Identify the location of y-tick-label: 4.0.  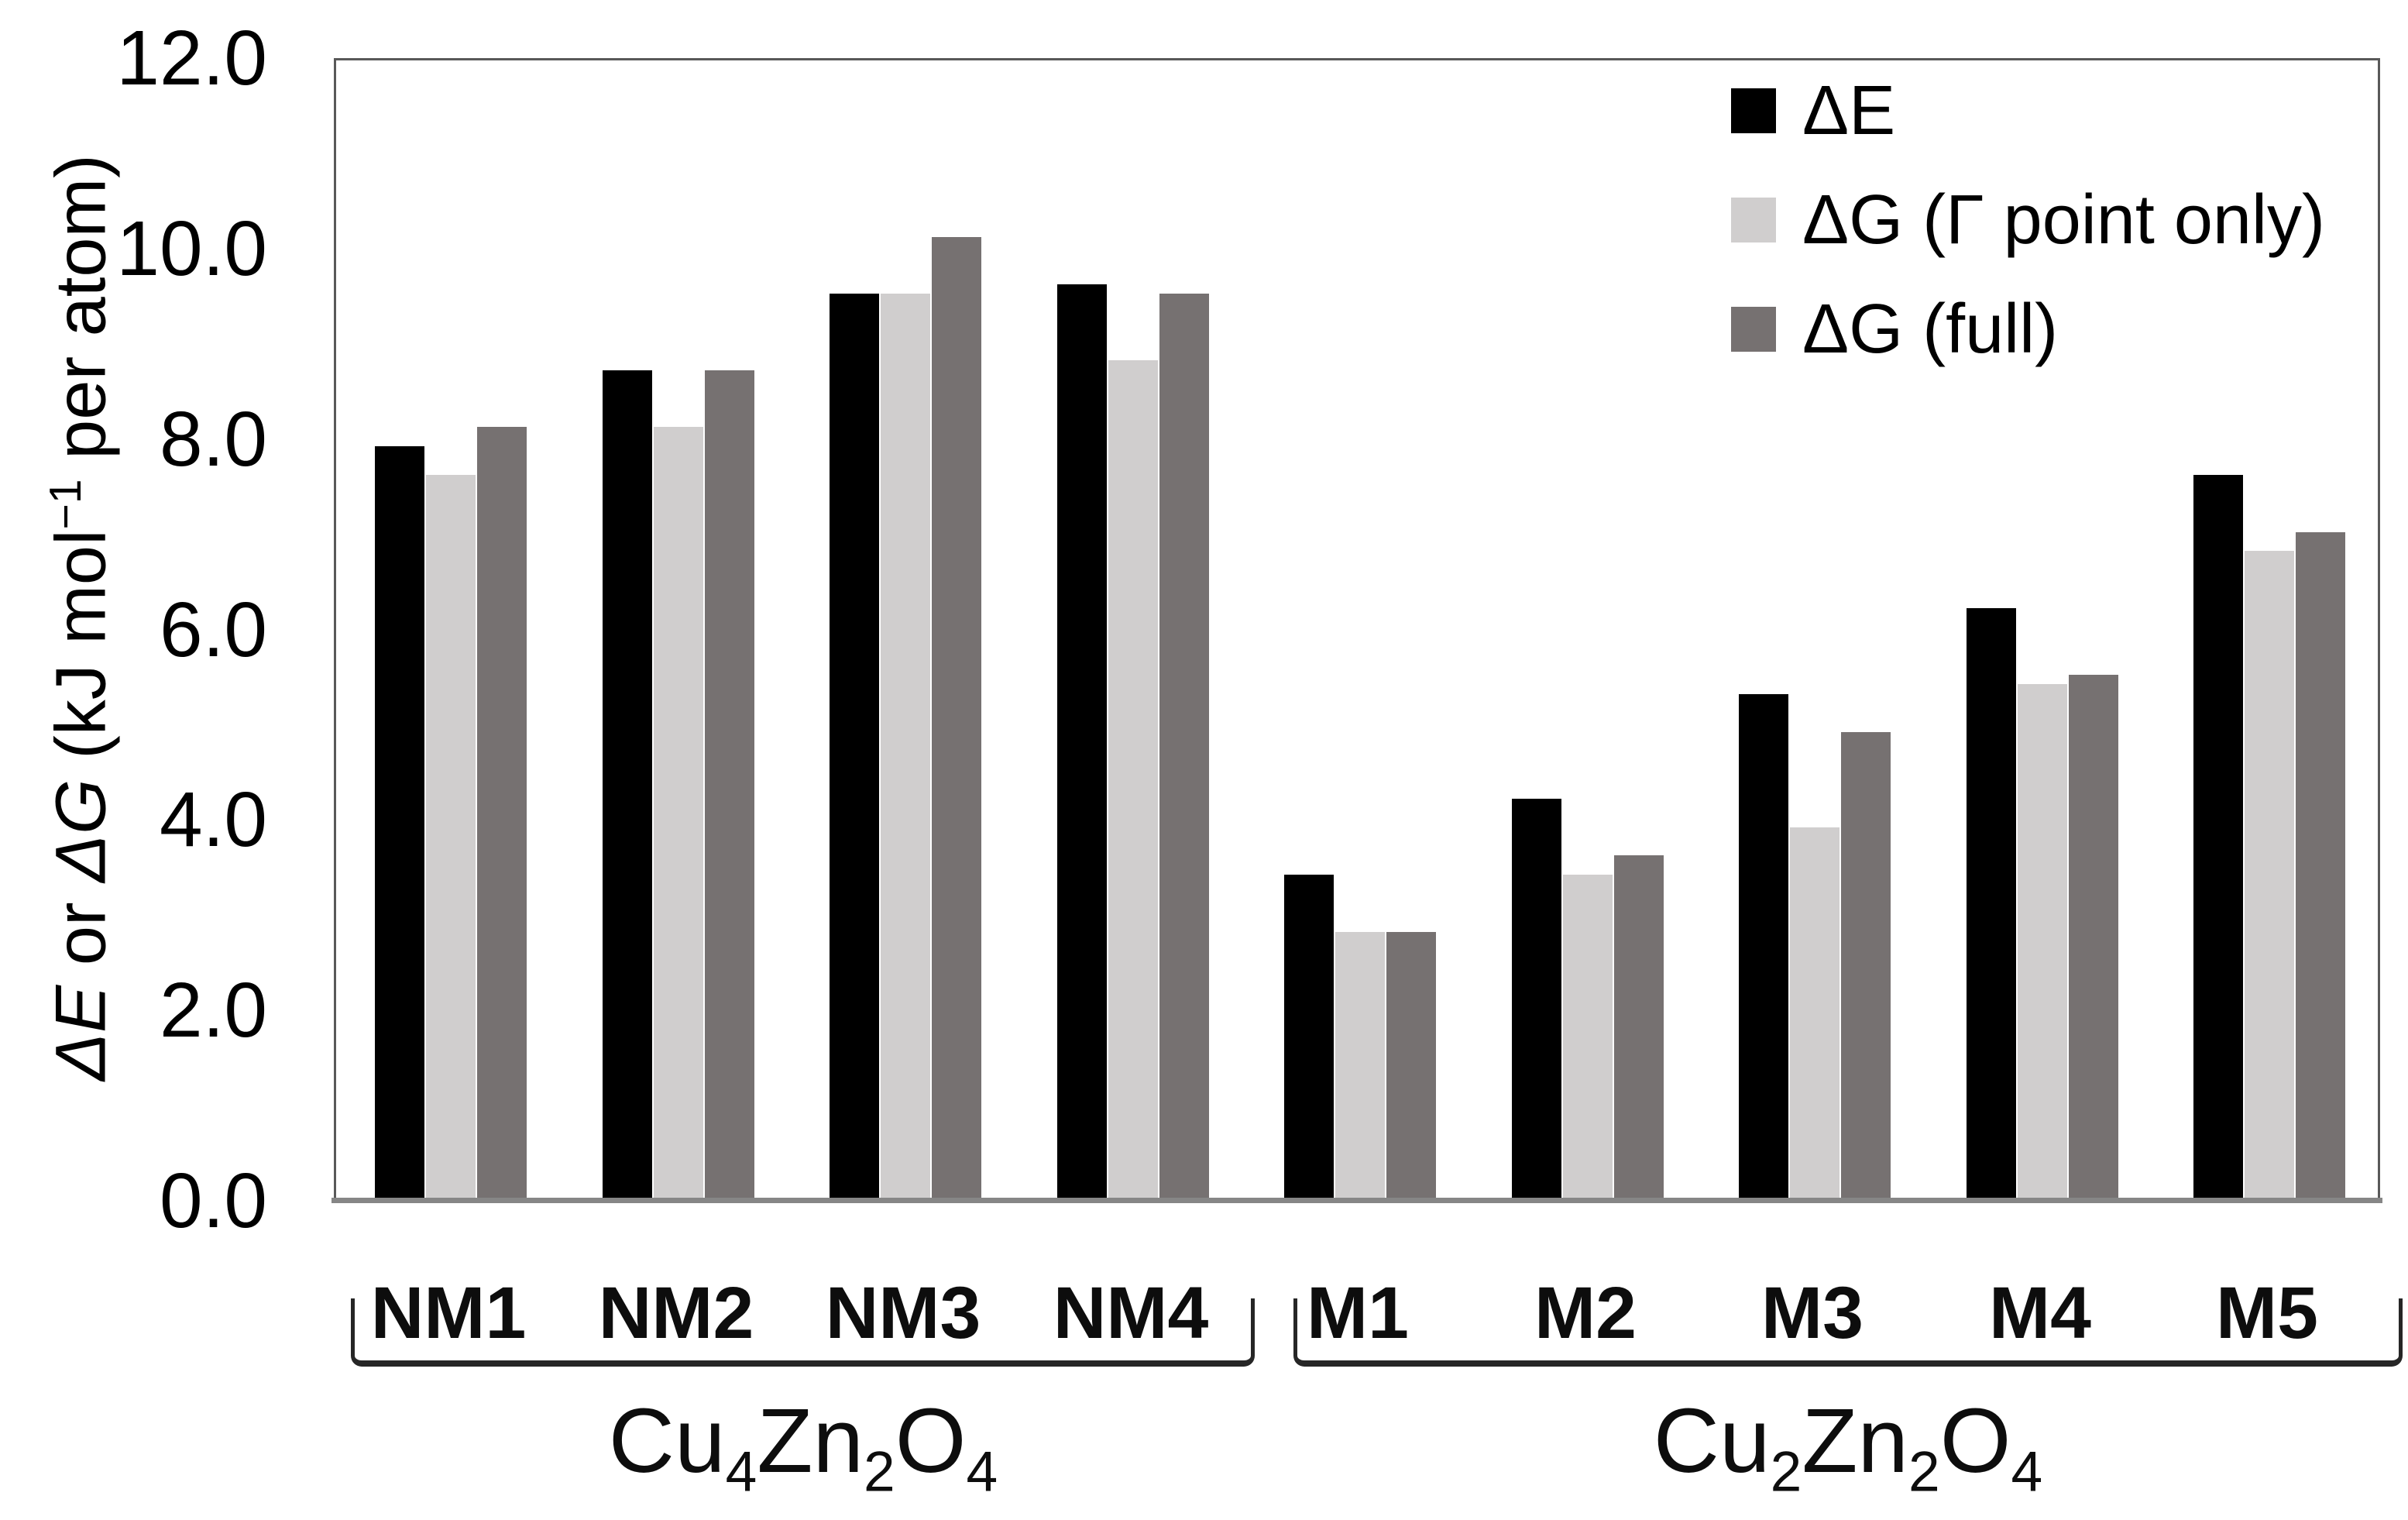
(213, 820).